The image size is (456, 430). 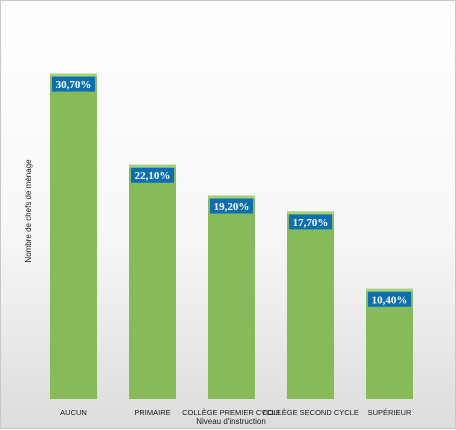 I want to click on x-axis-label: Niveau d'instruction, so click(x=231, y=421).